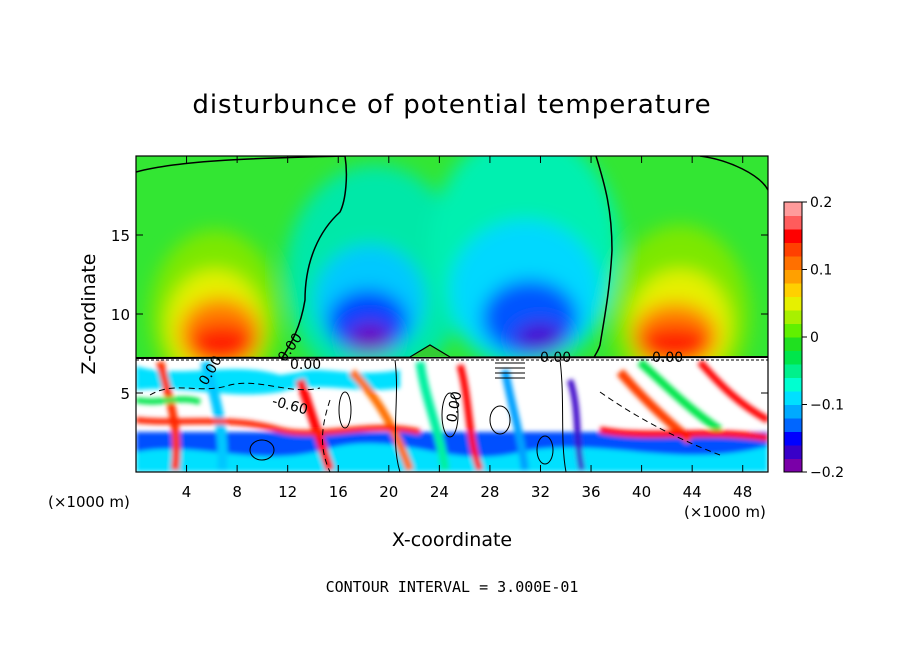  Describe the element at coordinates (590, 492) in the screenshot. I see `x-tick-label: 36` at that location.